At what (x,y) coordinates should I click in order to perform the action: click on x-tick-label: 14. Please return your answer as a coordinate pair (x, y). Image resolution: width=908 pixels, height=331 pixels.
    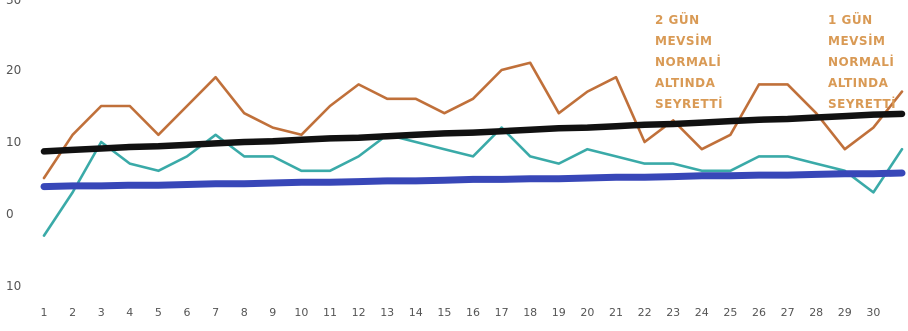
    Looking at the image, I should click on (416, 312).